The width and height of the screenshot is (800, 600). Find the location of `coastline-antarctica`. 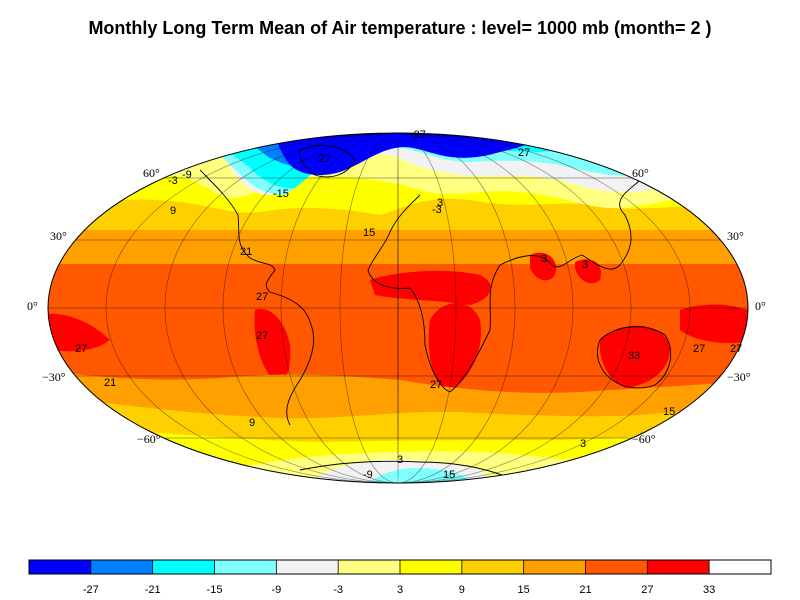

coastline-antarctica is located at coordinates (405, 469).